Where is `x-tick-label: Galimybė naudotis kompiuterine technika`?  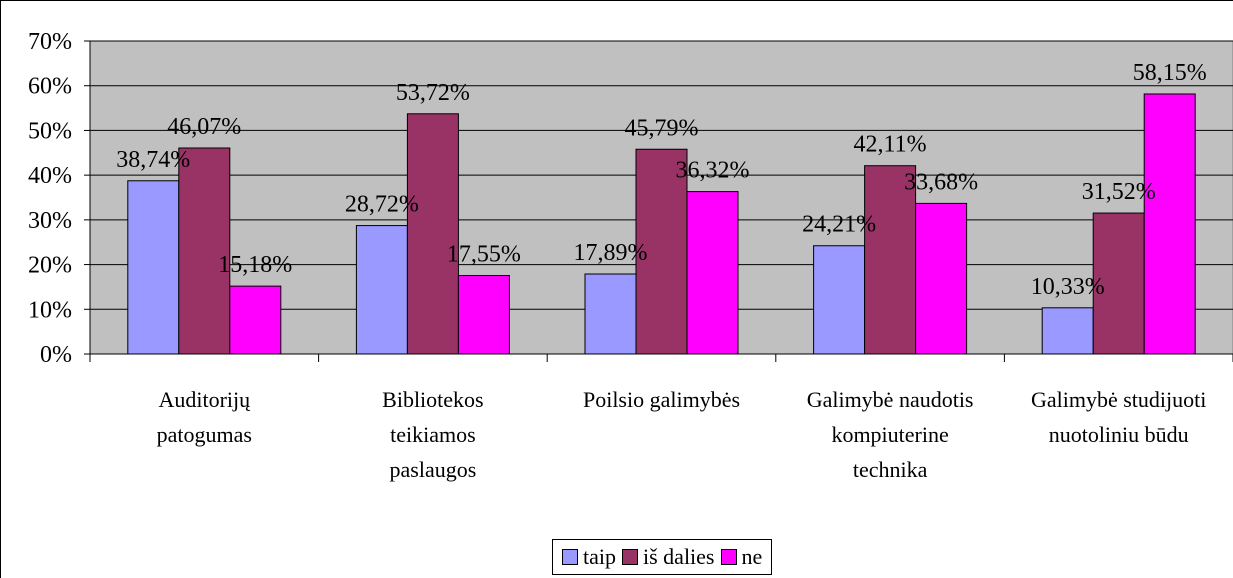 x-tick-label: Galimybė naudotis kompiuterine technika is located at coordinates (890, 434).